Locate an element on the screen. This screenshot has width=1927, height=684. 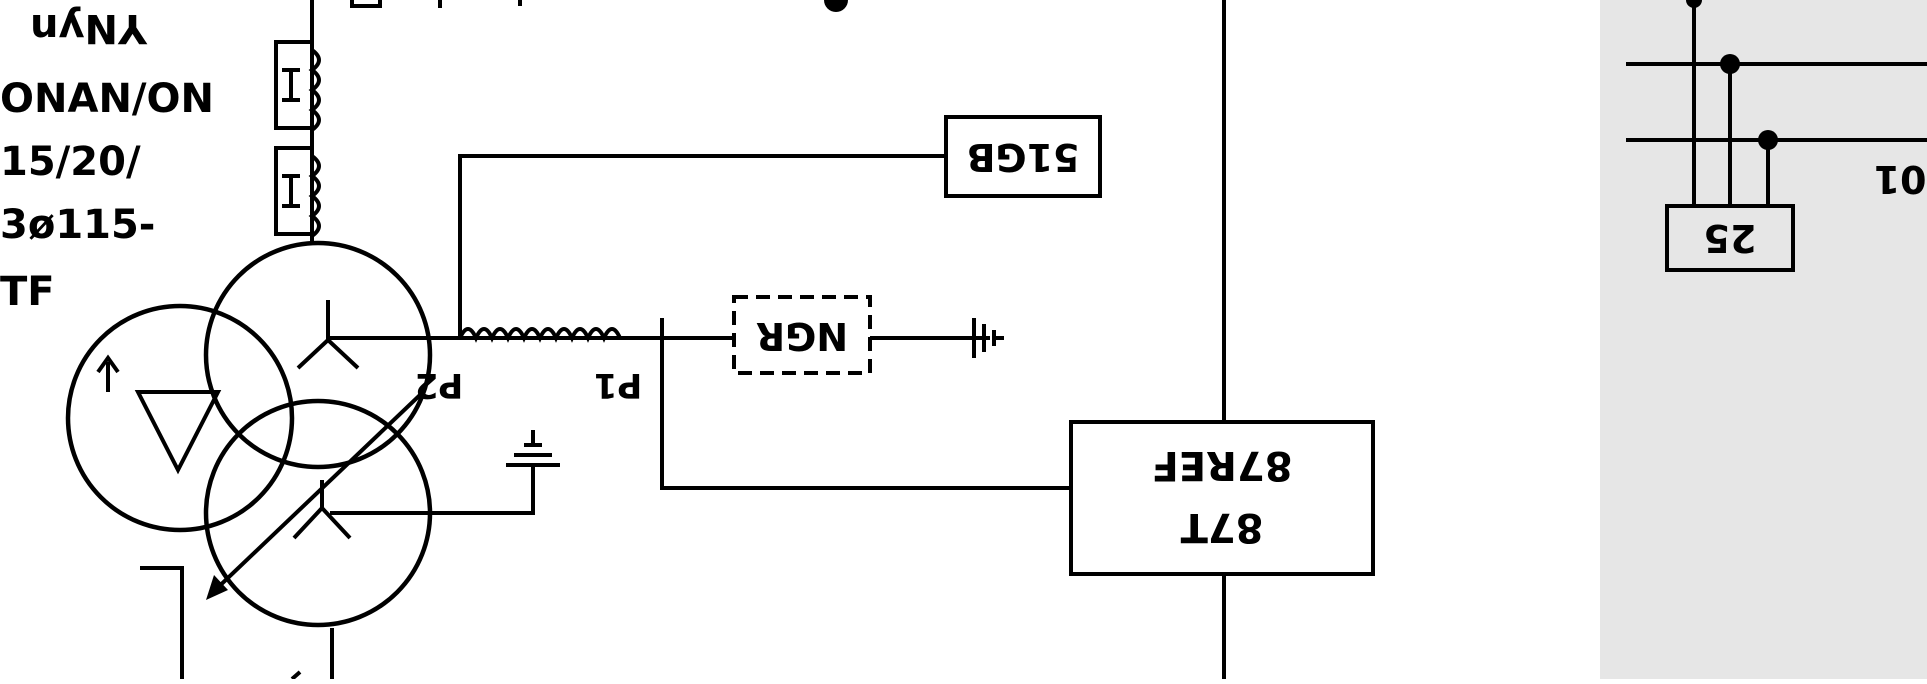
transformer-vector-group: YNyn is located at coordinates (89, 28).